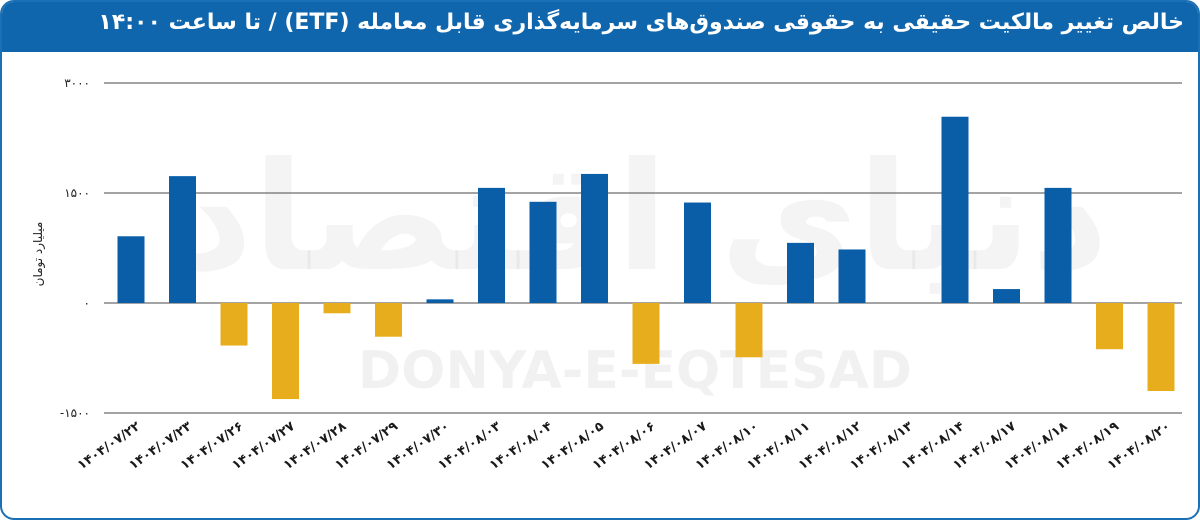 This screenshot has height=520, width=1200. I want to click on y-tick-labels: ۳۰۰۰ ۱۵۰۰ ۰ -۱۵۰۰, so click(75, 248).